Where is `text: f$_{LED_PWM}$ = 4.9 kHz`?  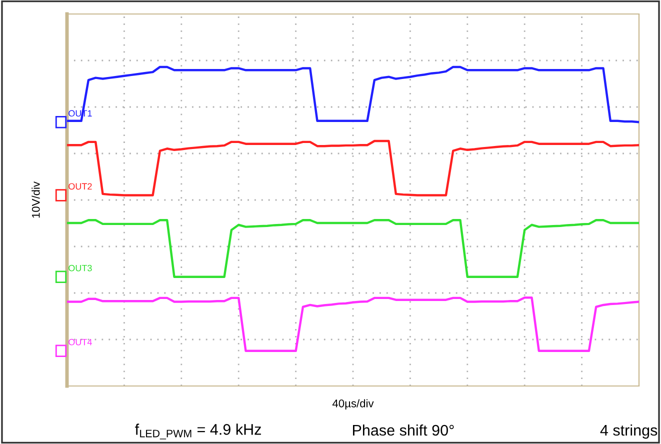
text: f$_{LED_PWM}$ = 4.9 kHz is located at coordinates (198, 432).